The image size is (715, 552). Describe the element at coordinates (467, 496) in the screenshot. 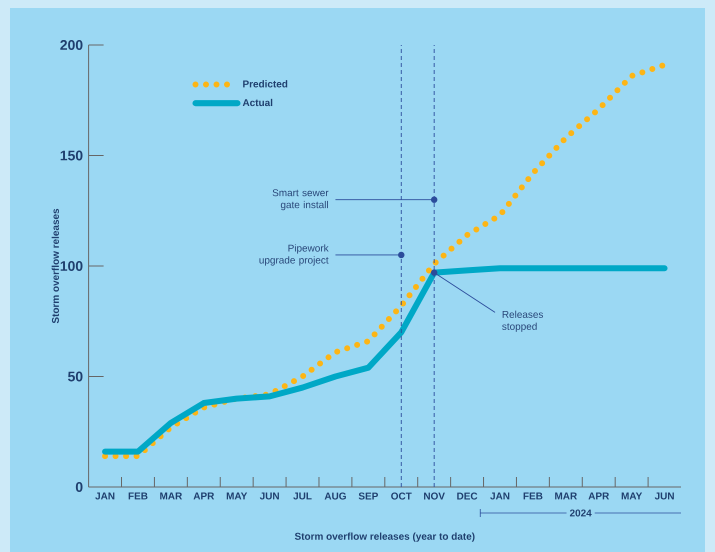

I see `x-tick-label: DEC` at that location.